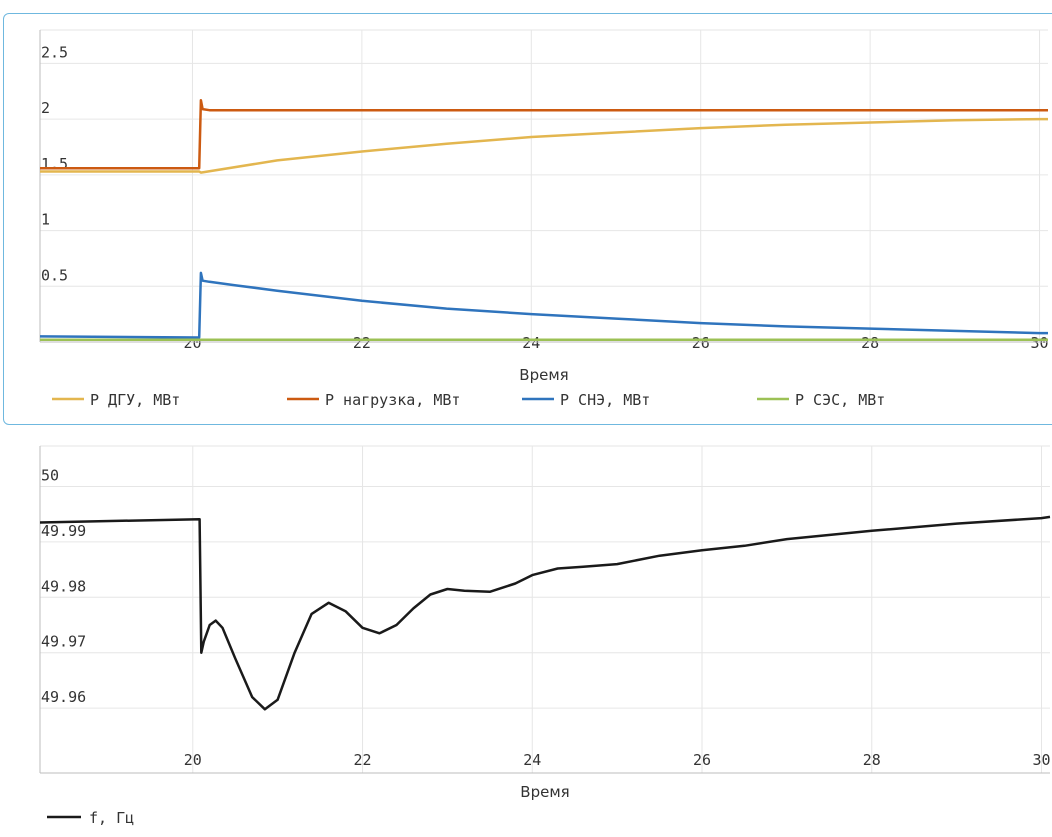 This screenshot has width=1052, height=837. I want to click on legend-label-4: P СЭС, МВт, so click(840, 400).